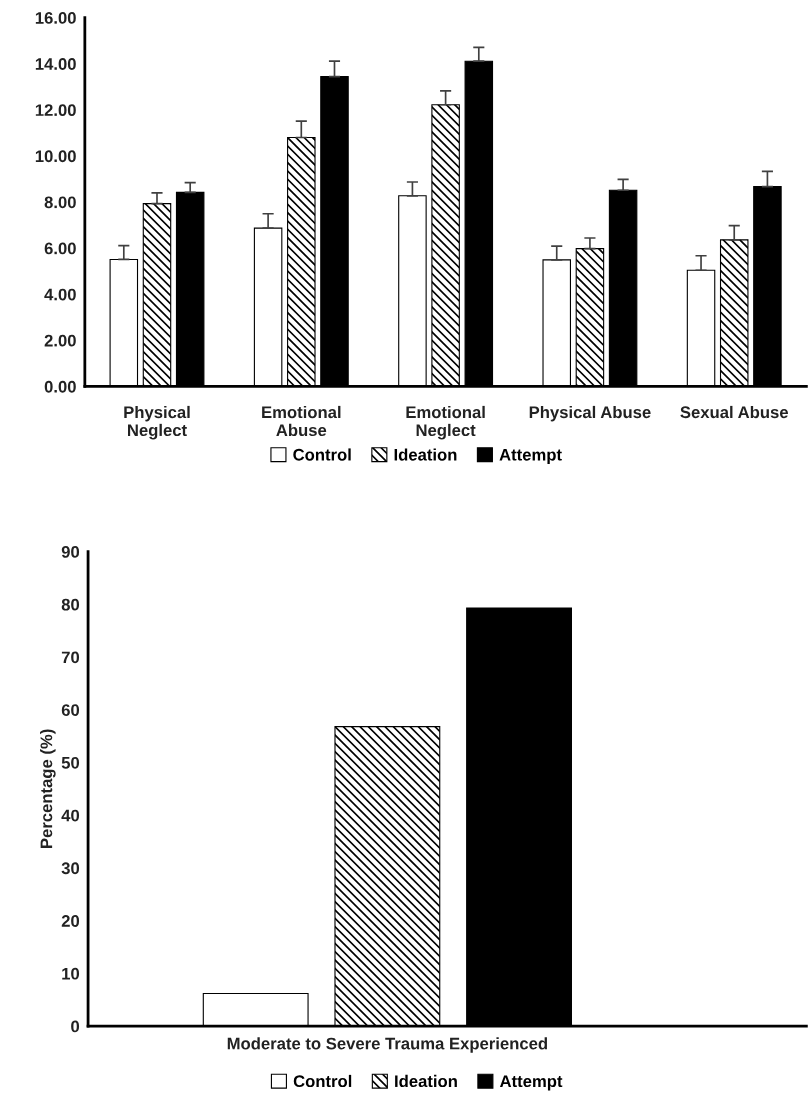  Describe the element at coordinates (70, 710) in the screenshot. I see `y-tick-label: 60` at that location.